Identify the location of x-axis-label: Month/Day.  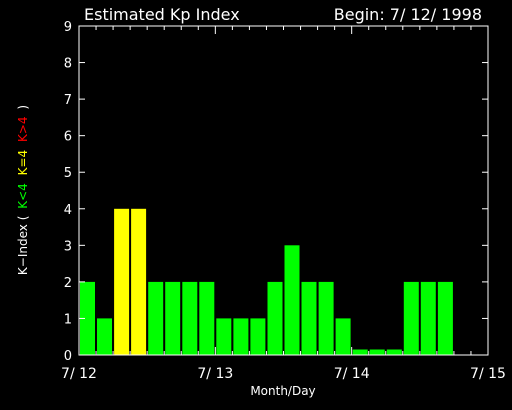
(282, 391).